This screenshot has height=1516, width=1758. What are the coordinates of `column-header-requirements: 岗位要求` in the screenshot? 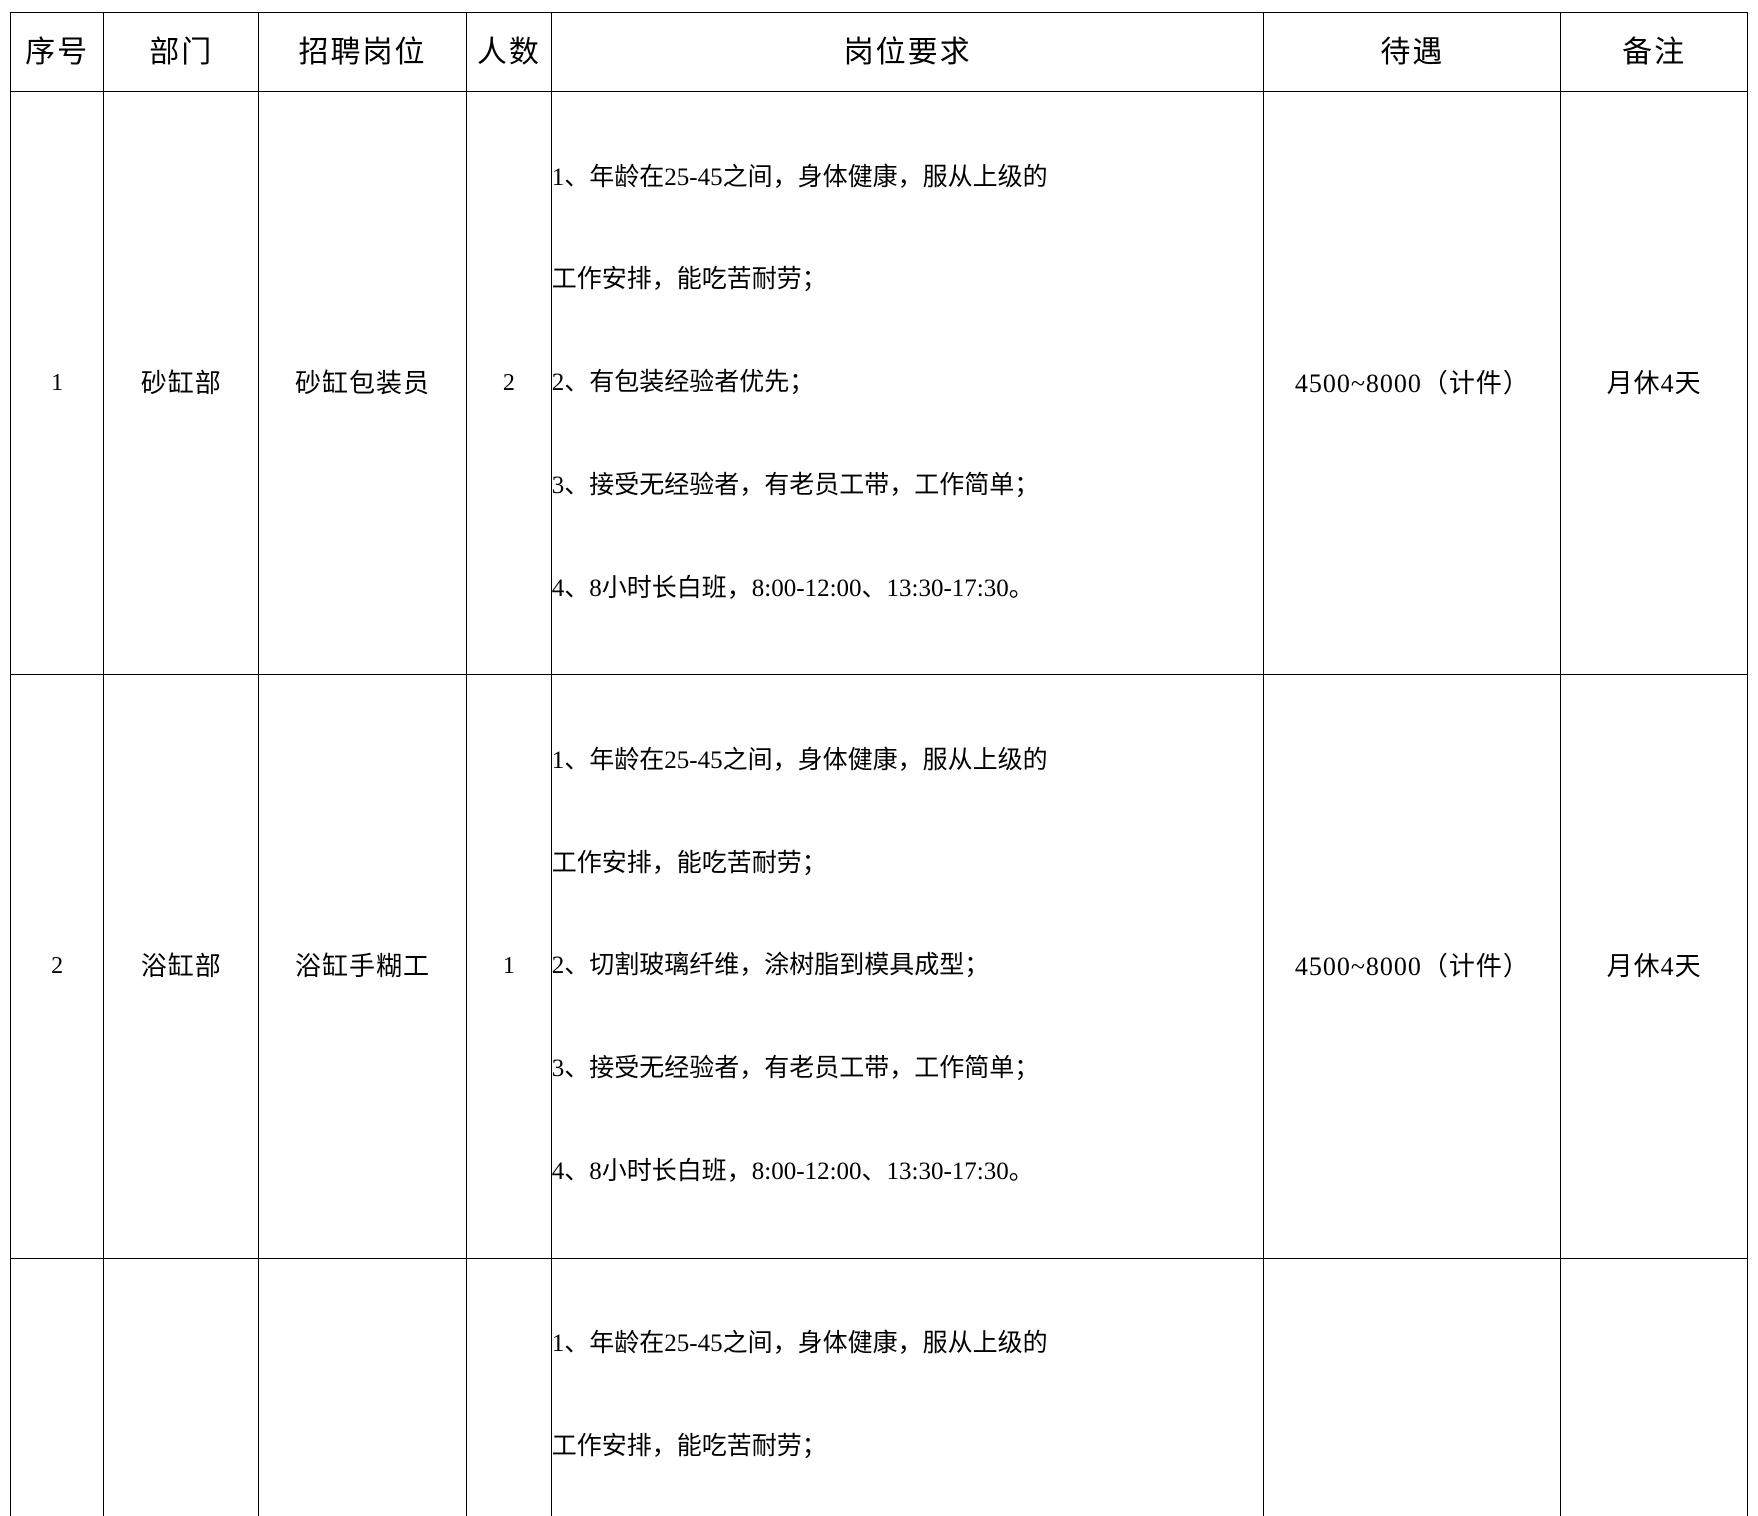 It's located at (907, 52).